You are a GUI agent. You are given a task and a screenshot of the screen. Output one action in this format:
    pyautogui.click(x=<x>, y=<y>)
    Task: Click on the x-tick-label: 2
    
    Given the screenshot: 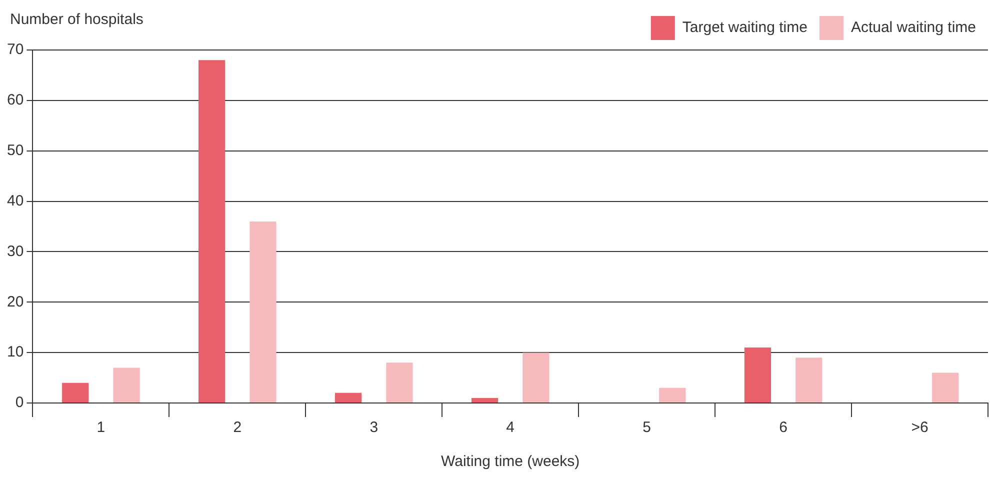 What is the action you would take?
    pyautogui.click(x=237, y=427)
    